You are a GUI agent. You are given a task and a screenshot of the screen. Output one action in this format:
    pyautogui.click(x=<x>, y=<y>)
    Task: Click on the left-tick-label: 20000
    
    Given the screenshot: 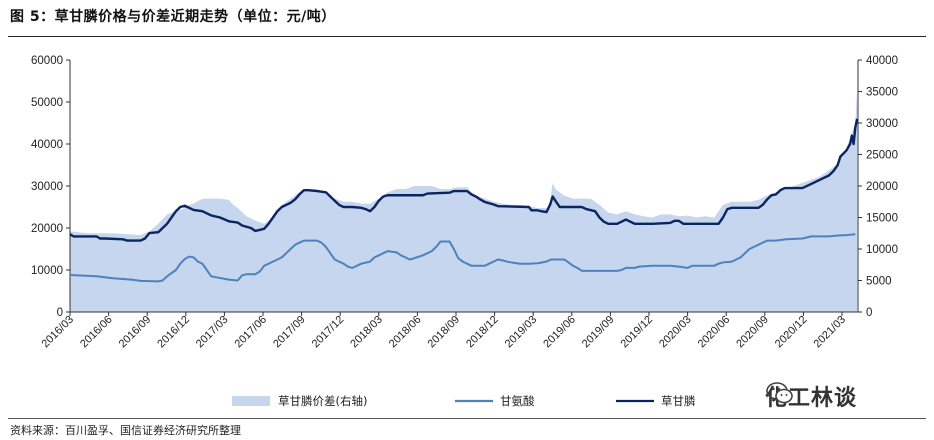 What is the action you would take?
    pyautogui.click(x=47, y=229)
    